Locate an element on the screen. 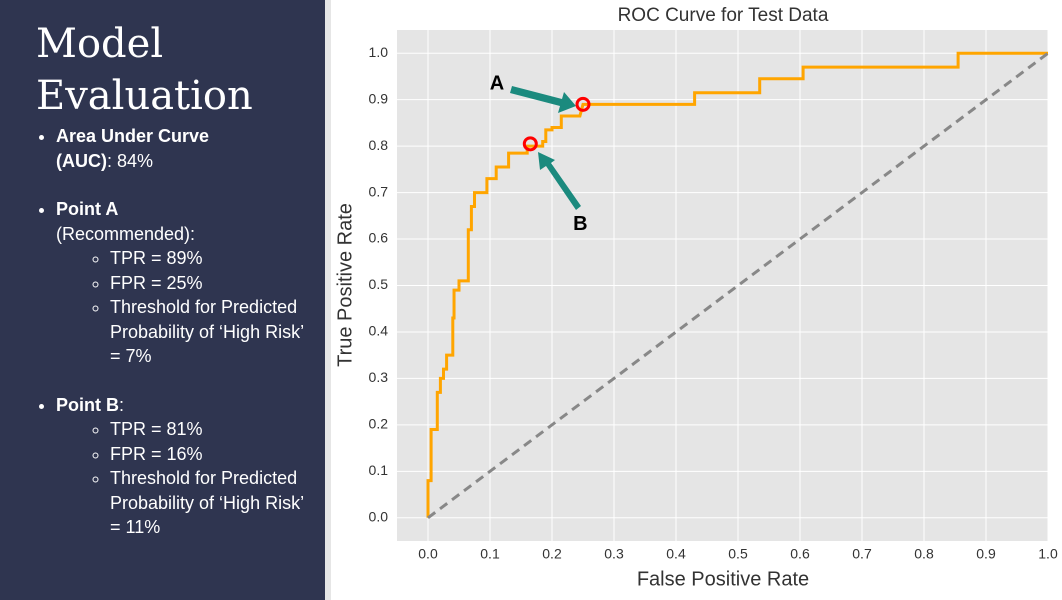 The height and width of the screenshot is (600, 1062). x-tick-label: 0.0 is located at coordinates (428, 554).